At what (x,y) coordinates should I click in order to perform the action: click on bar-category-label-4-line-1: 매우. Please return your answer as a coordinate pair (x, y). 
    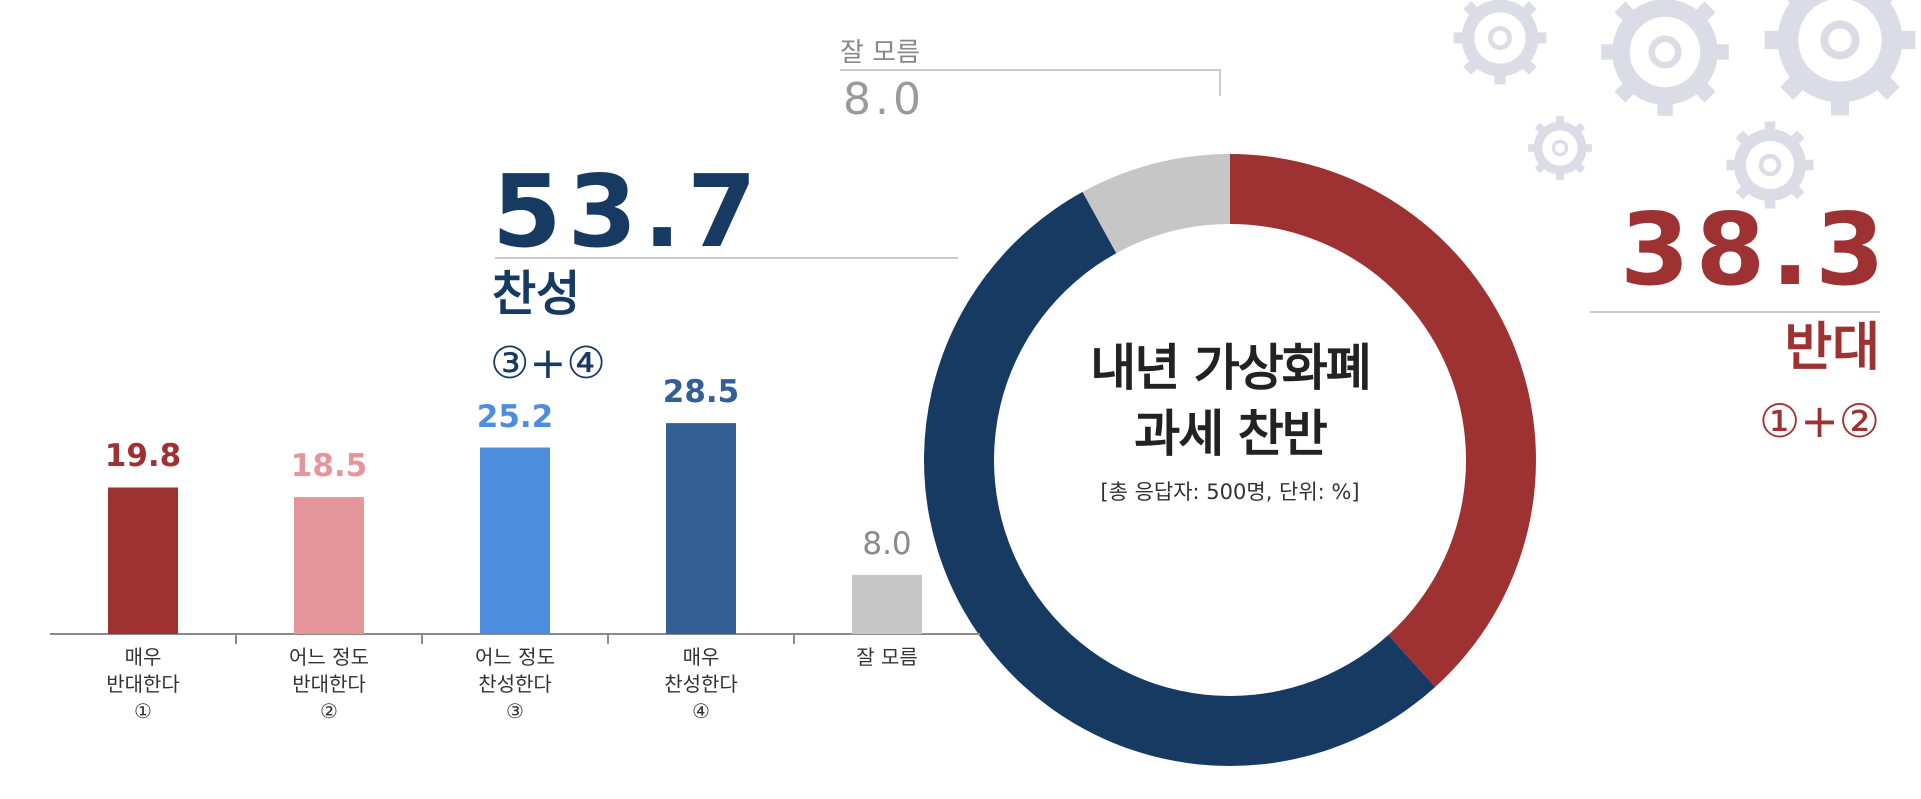
    Looking at the image, I should click on (701, 657).